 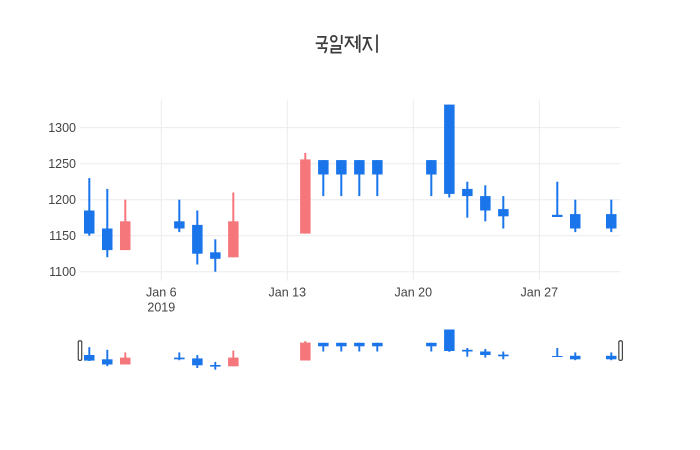 I want to click on svg-text: 1150, so click(x=62, y=236).